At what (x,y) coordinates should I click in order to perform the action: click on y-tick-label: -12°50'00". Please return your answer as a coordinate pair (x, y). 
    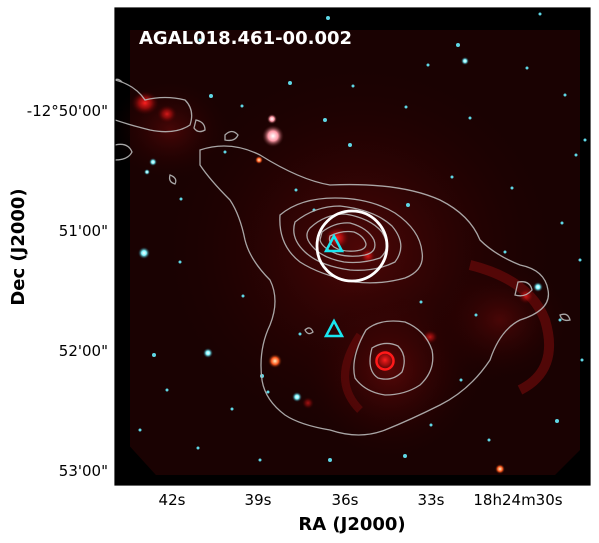
    Looking at the image, I should click on (67, 111).